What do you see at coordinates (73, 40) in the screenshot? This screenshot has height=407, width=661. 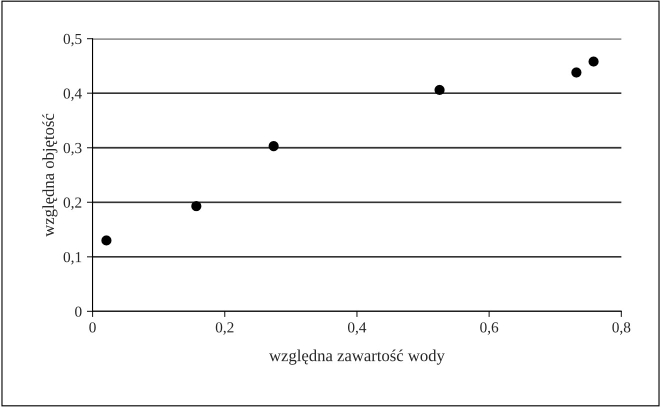 I see `y-tick-label: 0,5` at bounding box center [73, 40].